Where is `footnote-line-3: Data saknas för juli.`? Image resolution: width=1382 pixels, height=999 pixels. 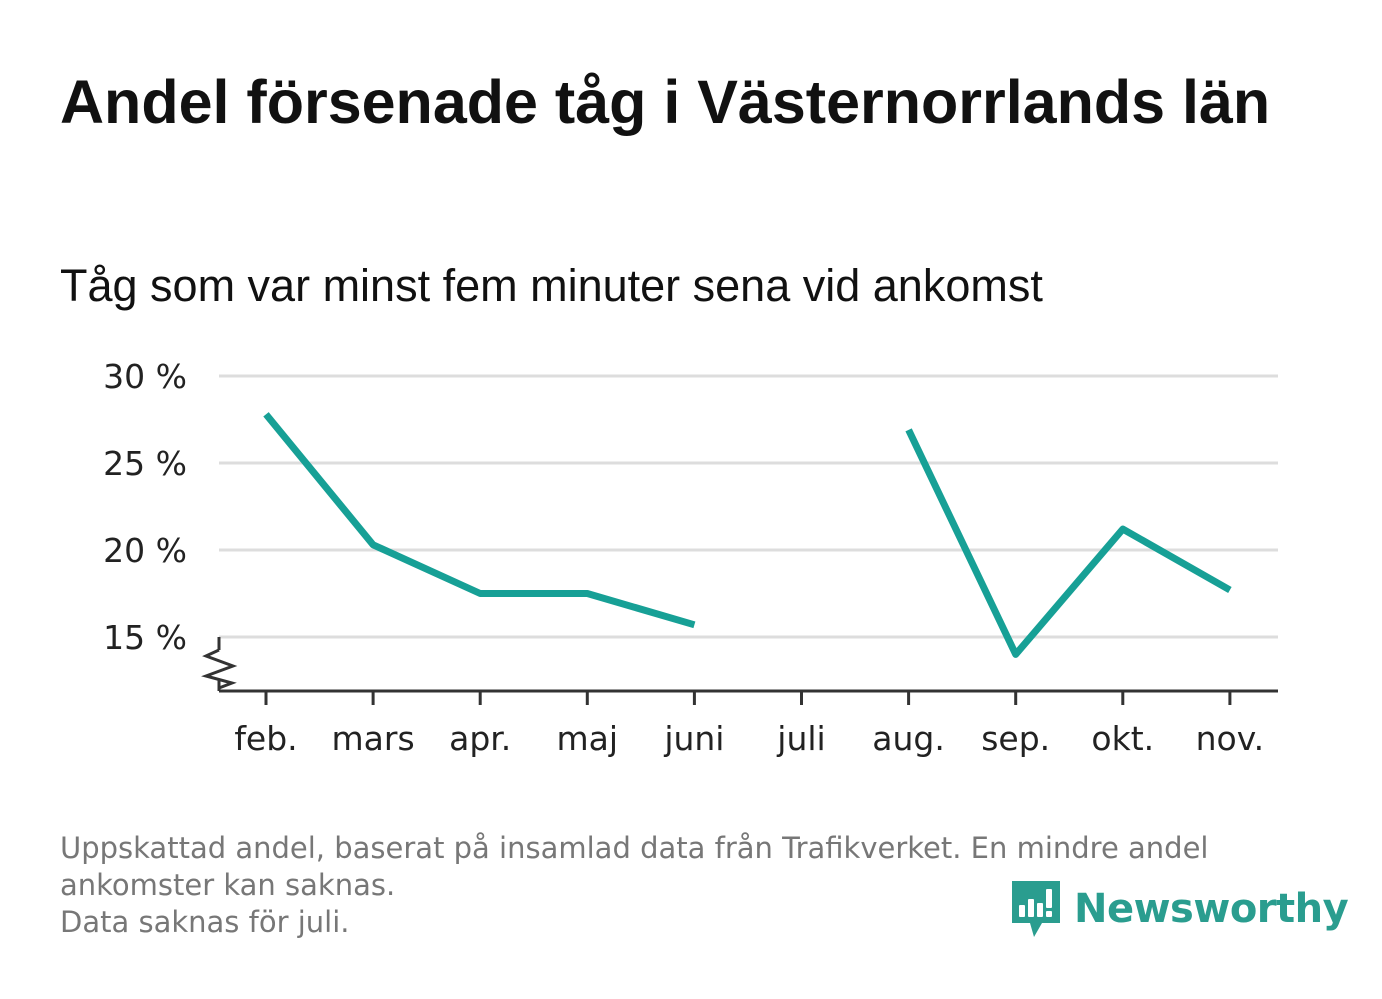 footnote-line-3: Data saknas för juli. is located at coordinates (205, 922).